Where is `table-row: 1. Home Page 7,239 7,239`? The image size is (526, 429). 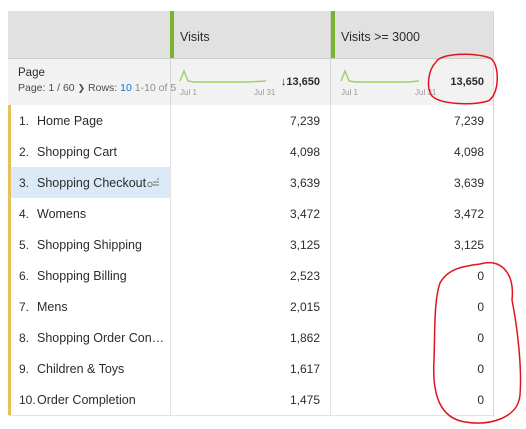
table-row: 1. Home Page 7,239 7,239 is located at coordinates (251, 121).